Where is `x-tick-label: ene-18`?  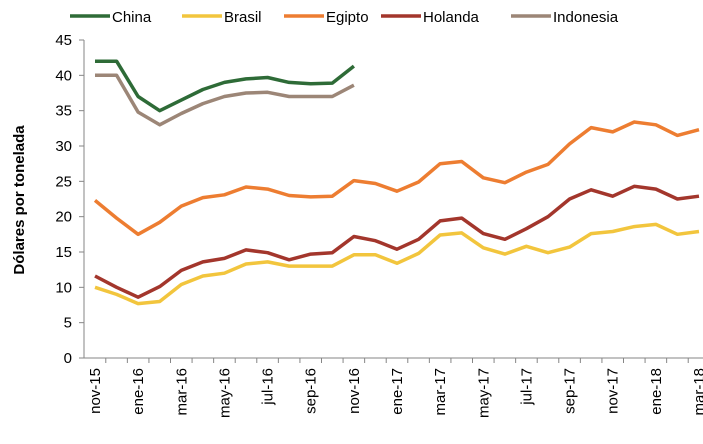 x-tick-label: ene-18 is located at coordinates (656, 391).